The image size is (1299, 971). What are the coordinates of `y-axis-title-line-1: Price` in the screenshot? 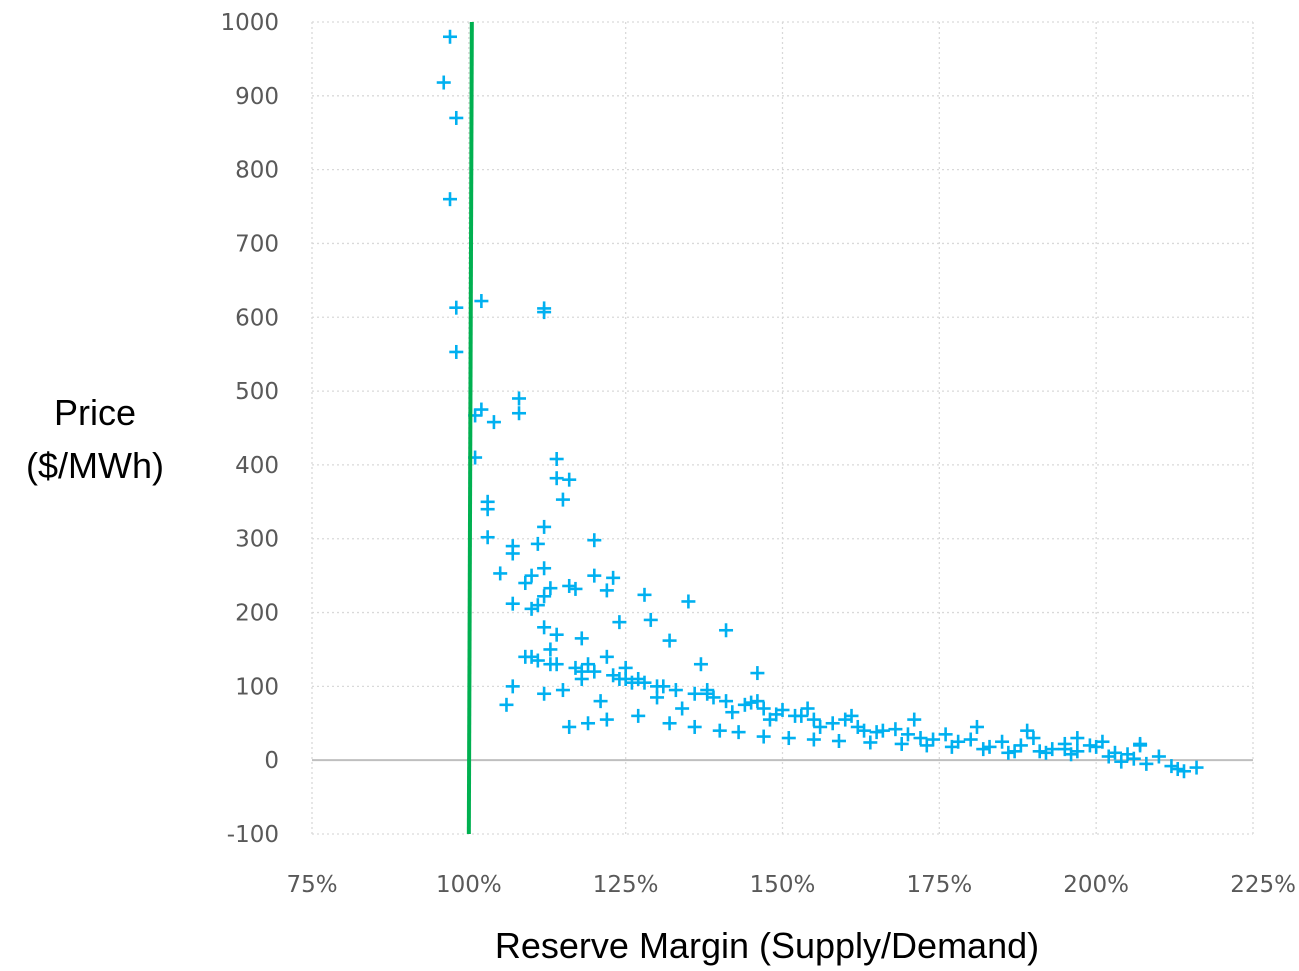 It's located at (95, 412).